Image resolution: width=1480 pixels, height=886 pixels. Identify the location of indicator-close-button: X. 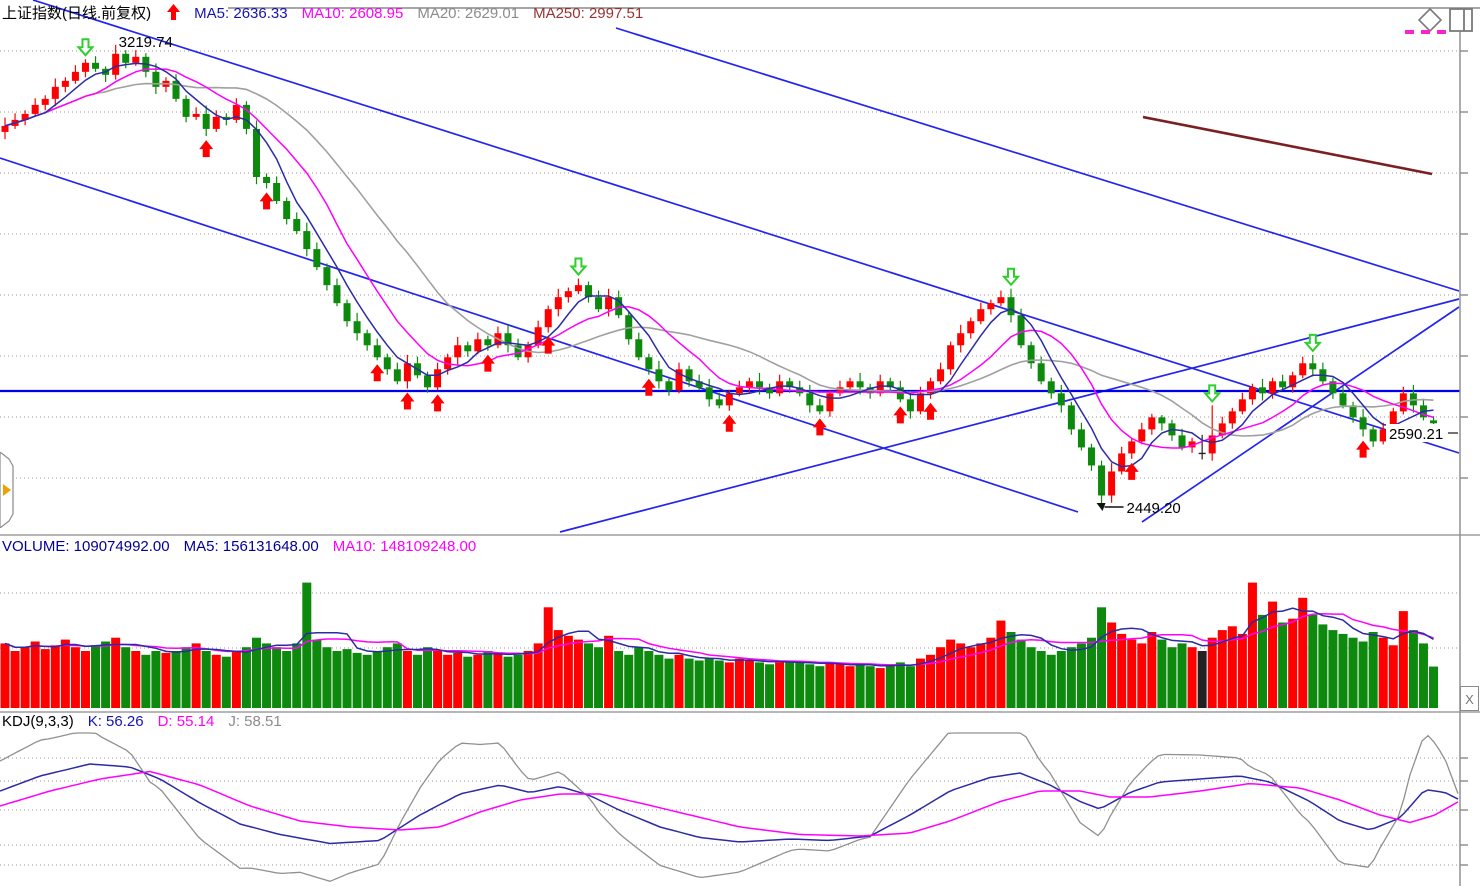
(1469, 698).